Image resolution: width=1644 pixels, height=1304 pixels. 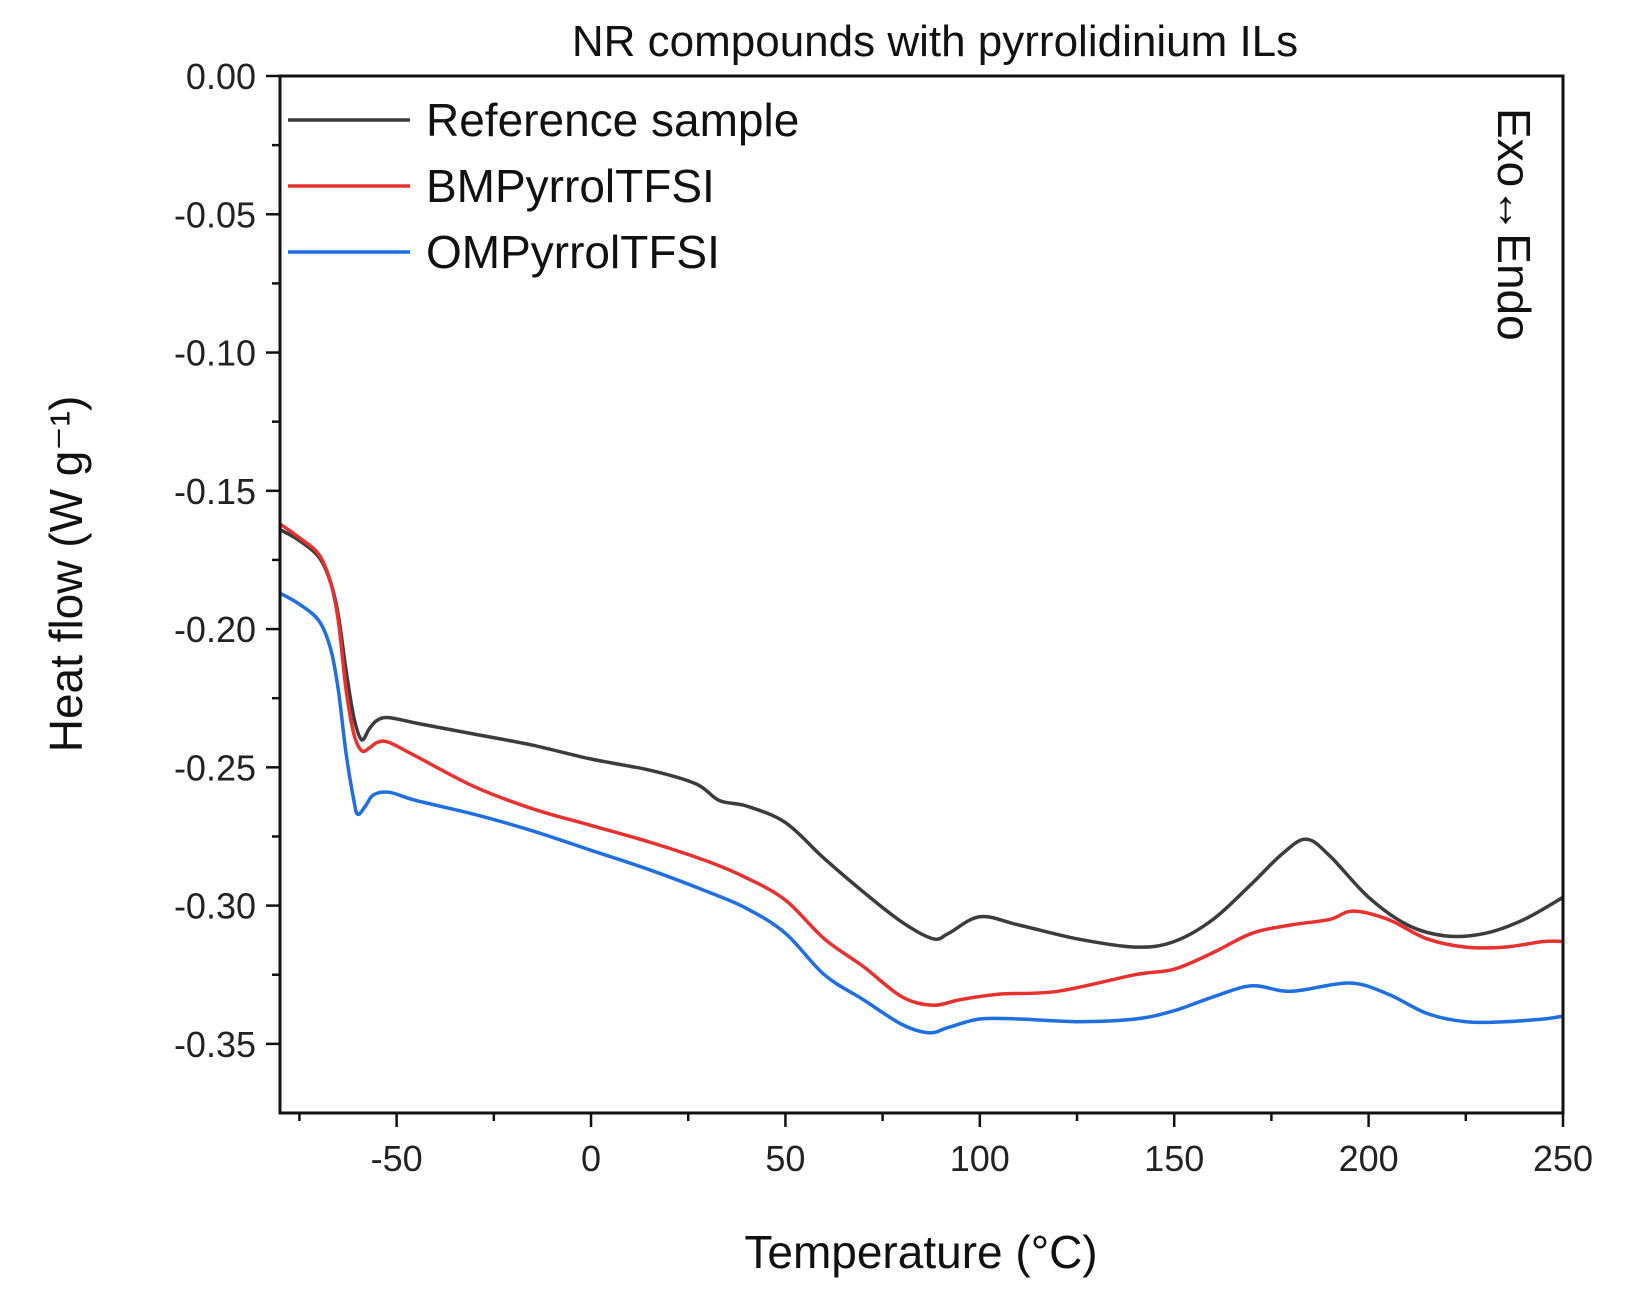 I want to click on chart-title: NR compounds with pyrrolidinium ILs, so click(x=935, y=41).